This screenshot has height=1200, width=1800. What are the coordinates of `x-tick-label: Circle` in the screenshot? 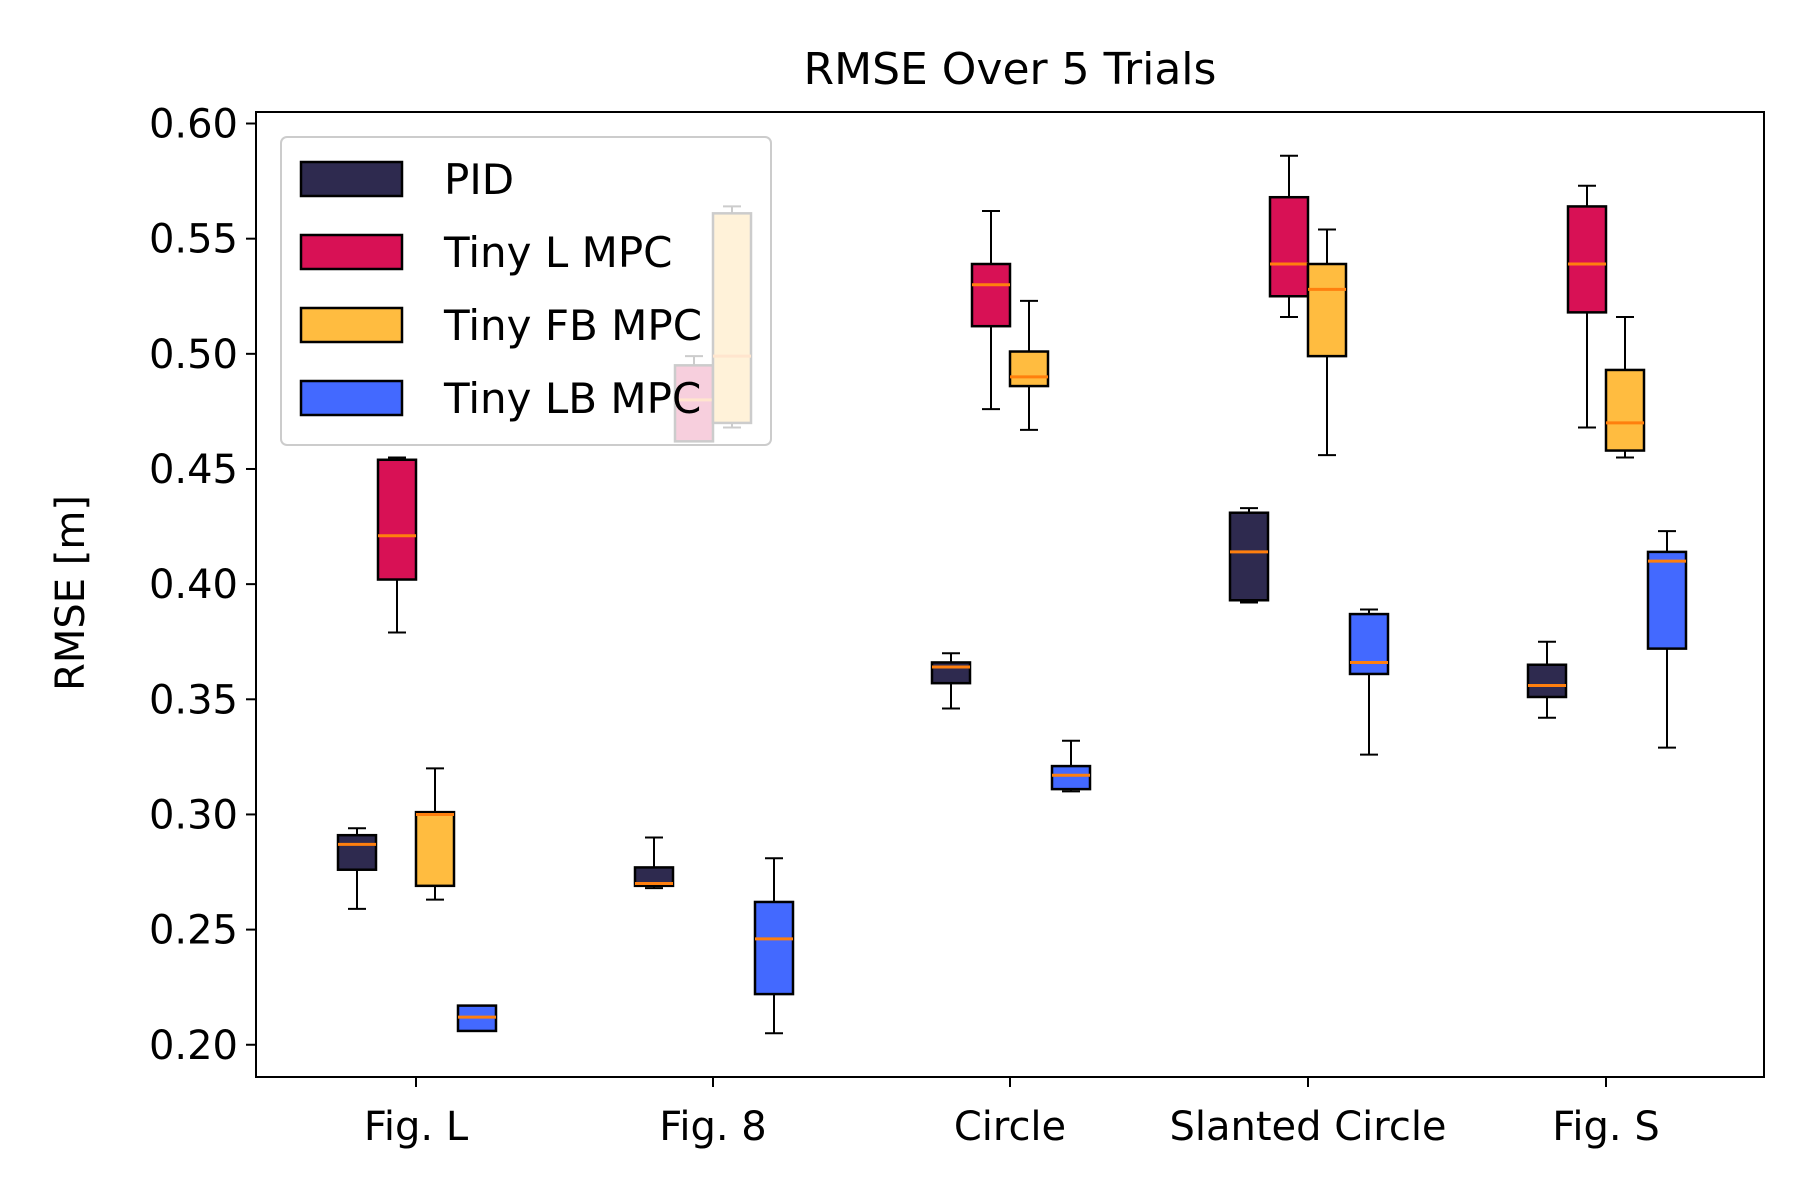 It's located at (1010, 1127).